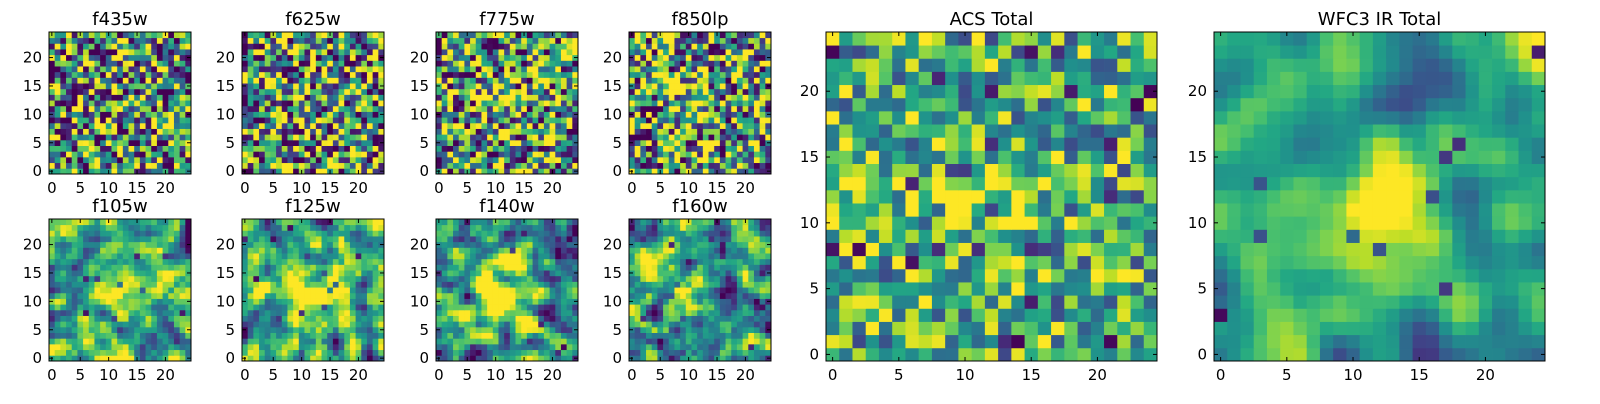 The height and width of the screenshot is (404, 1600). What do you see at coordinates (80, 188) in the screenshot?
I see `x-tick-label: 5` at bounding box center [80, 188].